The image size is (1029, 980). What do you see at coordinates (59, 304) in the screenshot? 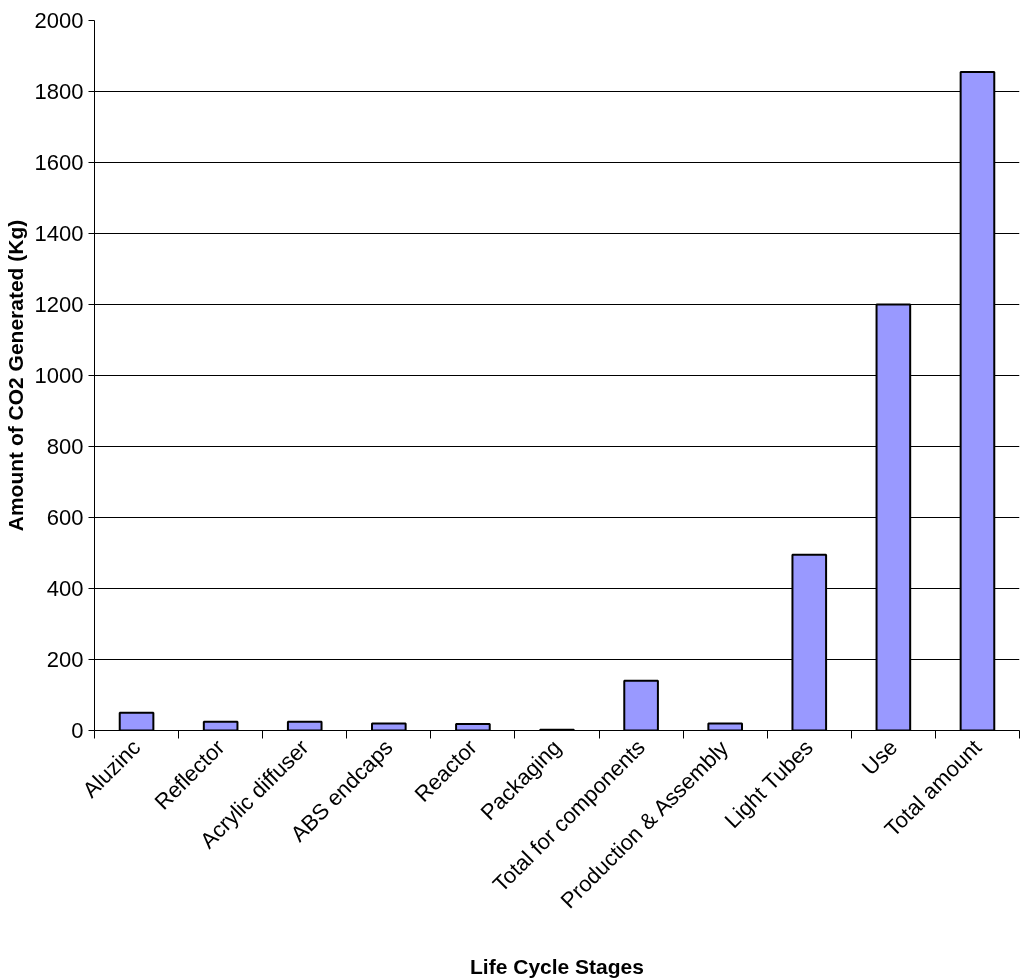
I see `y-tick-label: 1200` at bounding box center [59, 304].